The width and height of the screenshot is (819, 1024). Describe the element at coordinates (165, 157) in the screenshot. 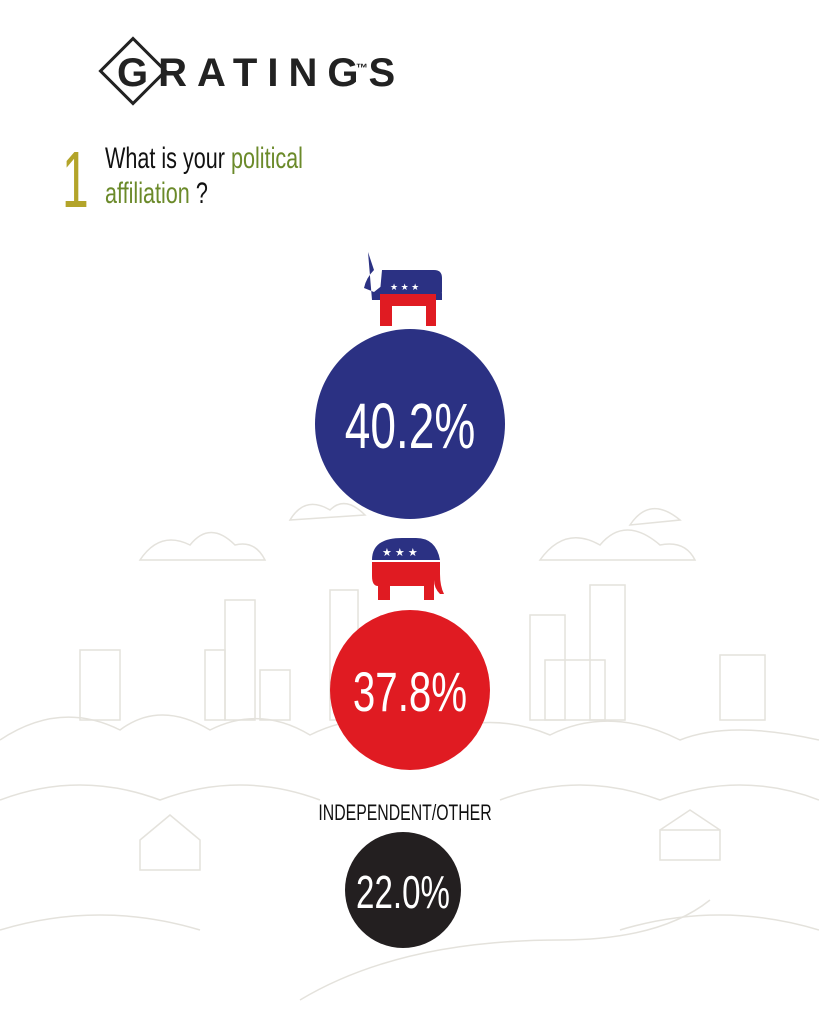

I see `question-part: What is your` at that location.